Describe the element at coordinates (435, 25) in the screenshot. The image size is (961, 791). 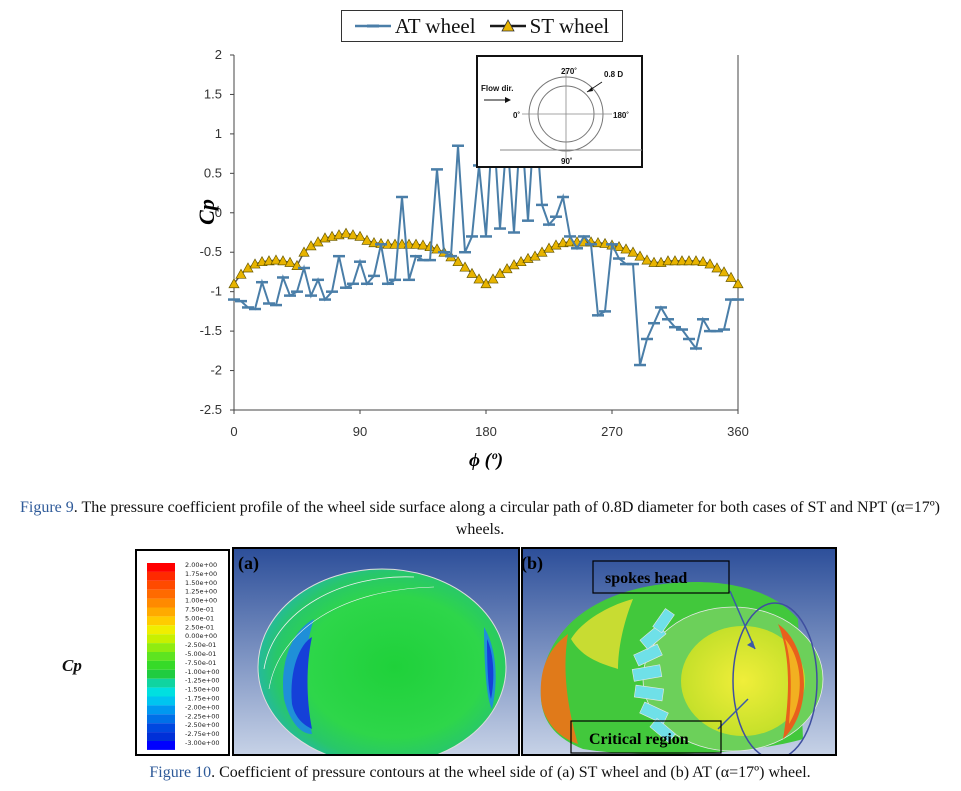
I see `legend-label-at: AT wheel` at that location.